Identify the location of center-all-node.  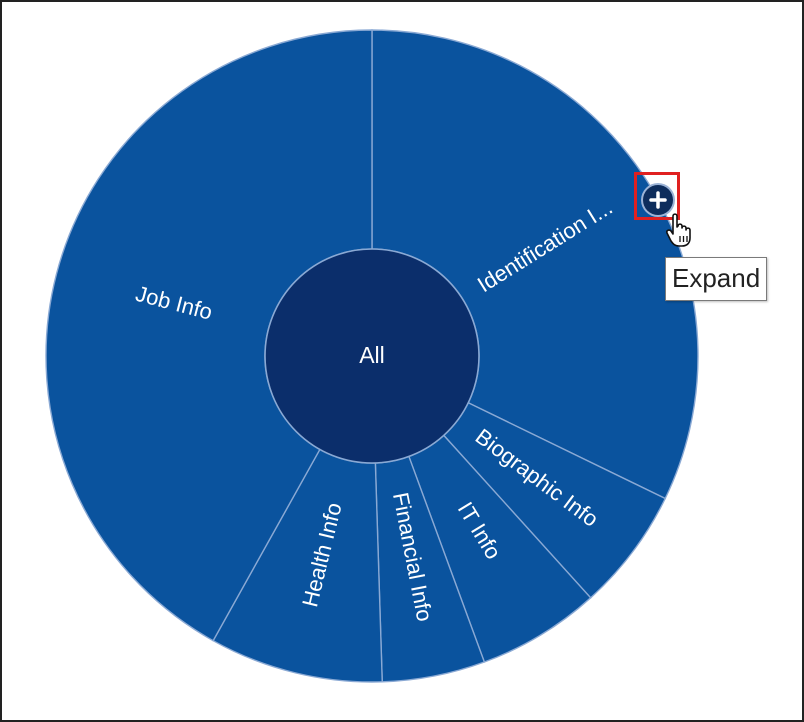
(372, 356).